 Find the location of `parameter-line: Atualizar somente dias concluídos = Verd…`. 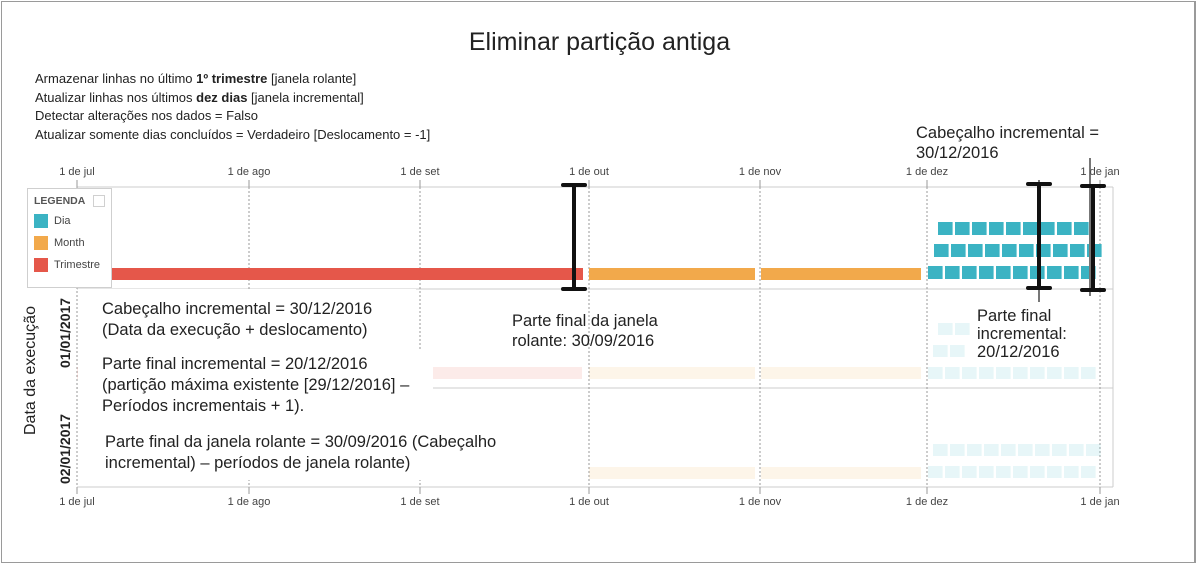

parameter-line: Atualizar somente dias concluídos = Verd… is located at coordinates (233, 134).